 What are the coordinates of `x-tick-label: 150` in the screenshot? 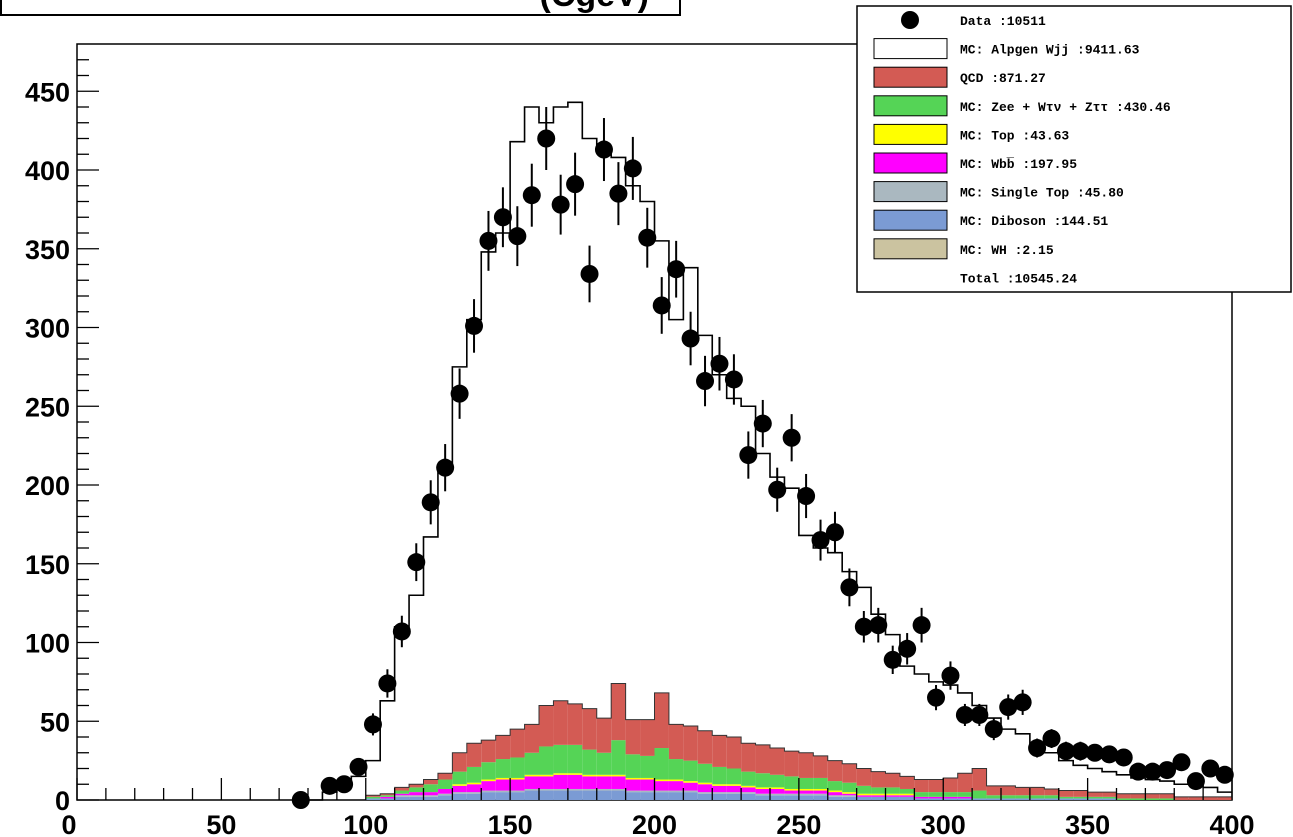 It's located at (510, 823).